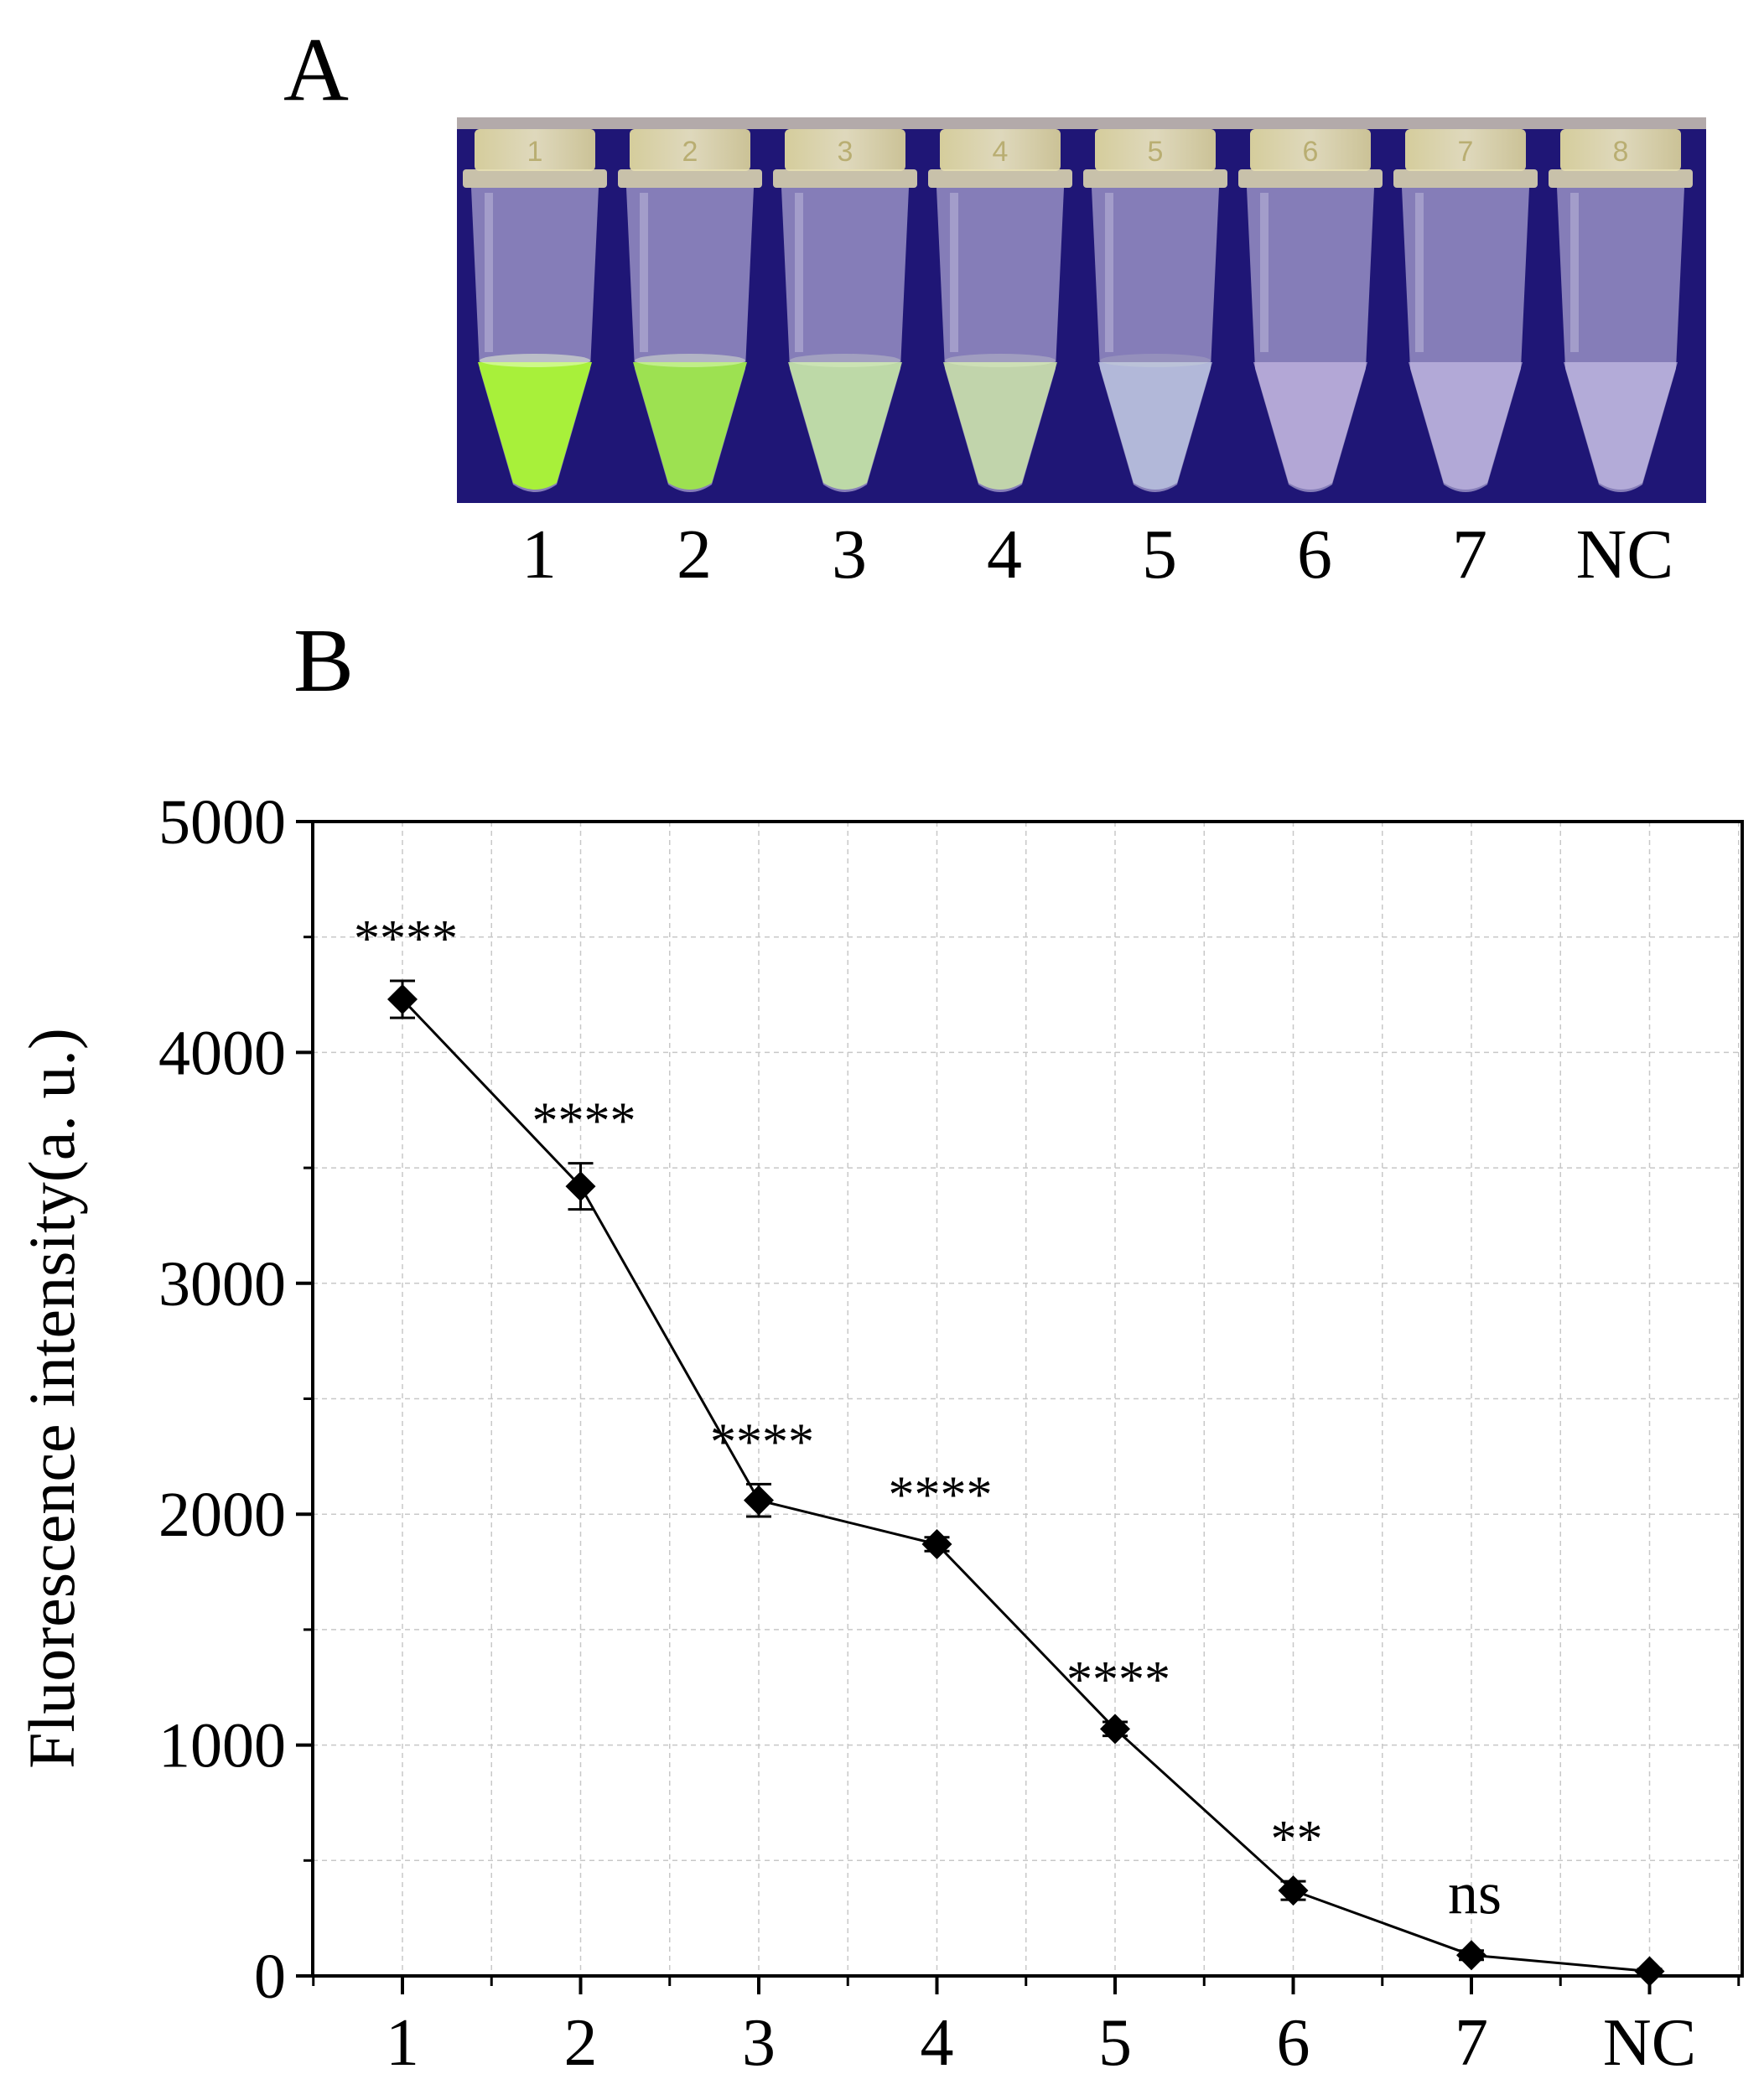 This screenshot has width=1764, height=2100. What do you see at coordinates (1159, 555) in the screenshot?
I see `tube-label: 5` at bounding box center [1159, 555].